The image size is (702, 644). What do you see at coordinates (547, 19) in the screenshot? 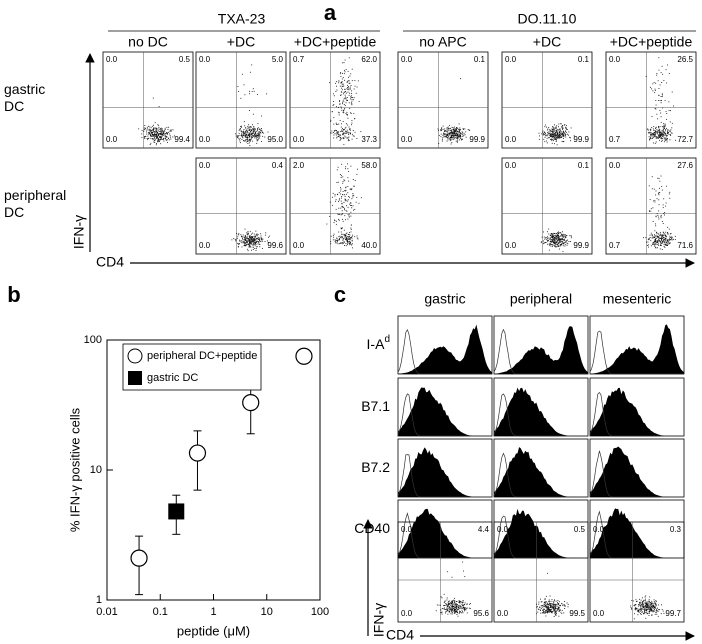
I see `group-title: DO.11.10` at bounding box center [547, 19].